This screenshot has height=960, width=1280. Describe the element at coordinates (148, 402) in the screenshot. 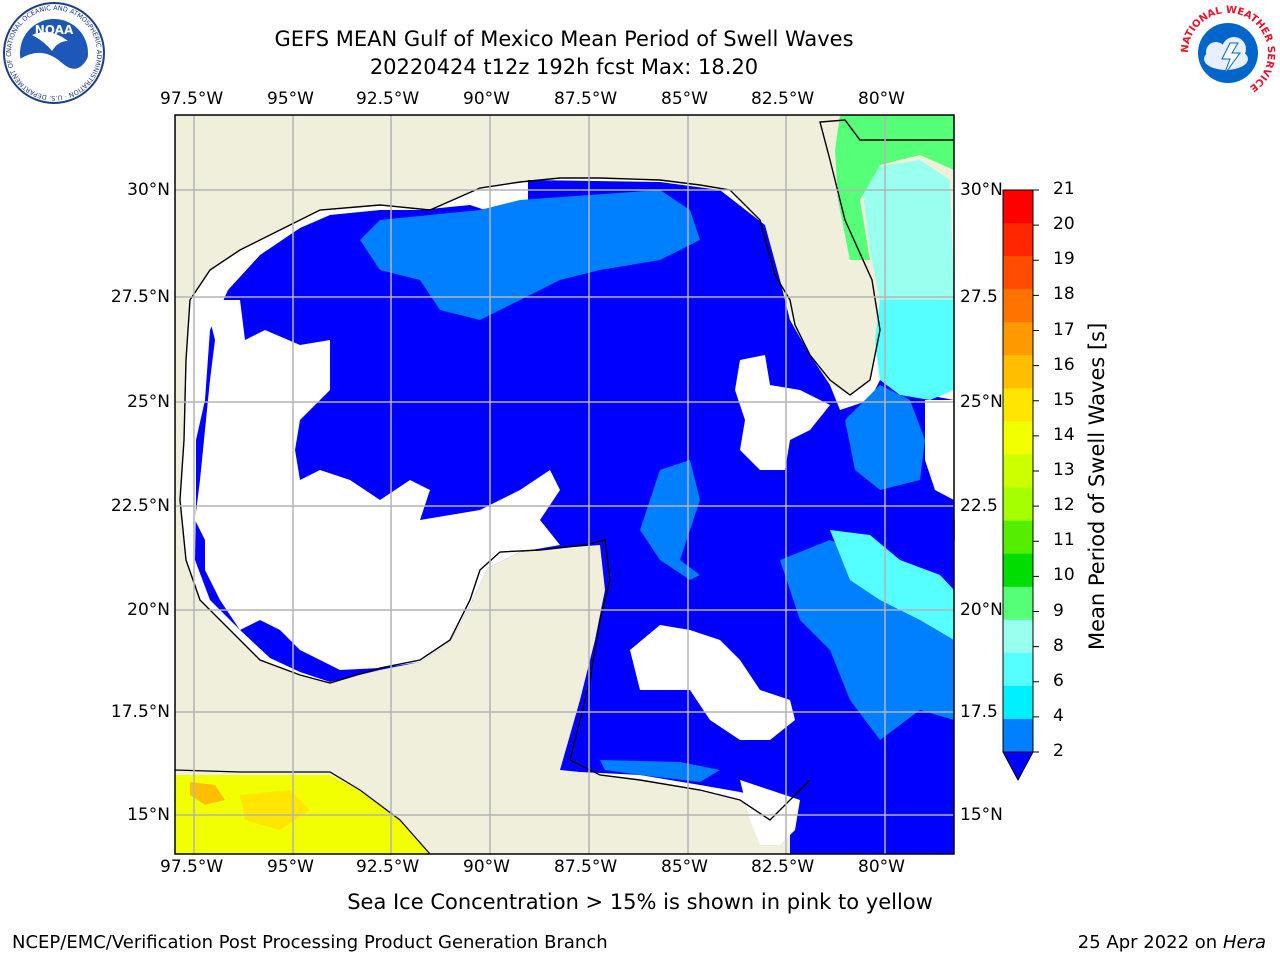

I see `lat-label-left: 25°N` at that location.